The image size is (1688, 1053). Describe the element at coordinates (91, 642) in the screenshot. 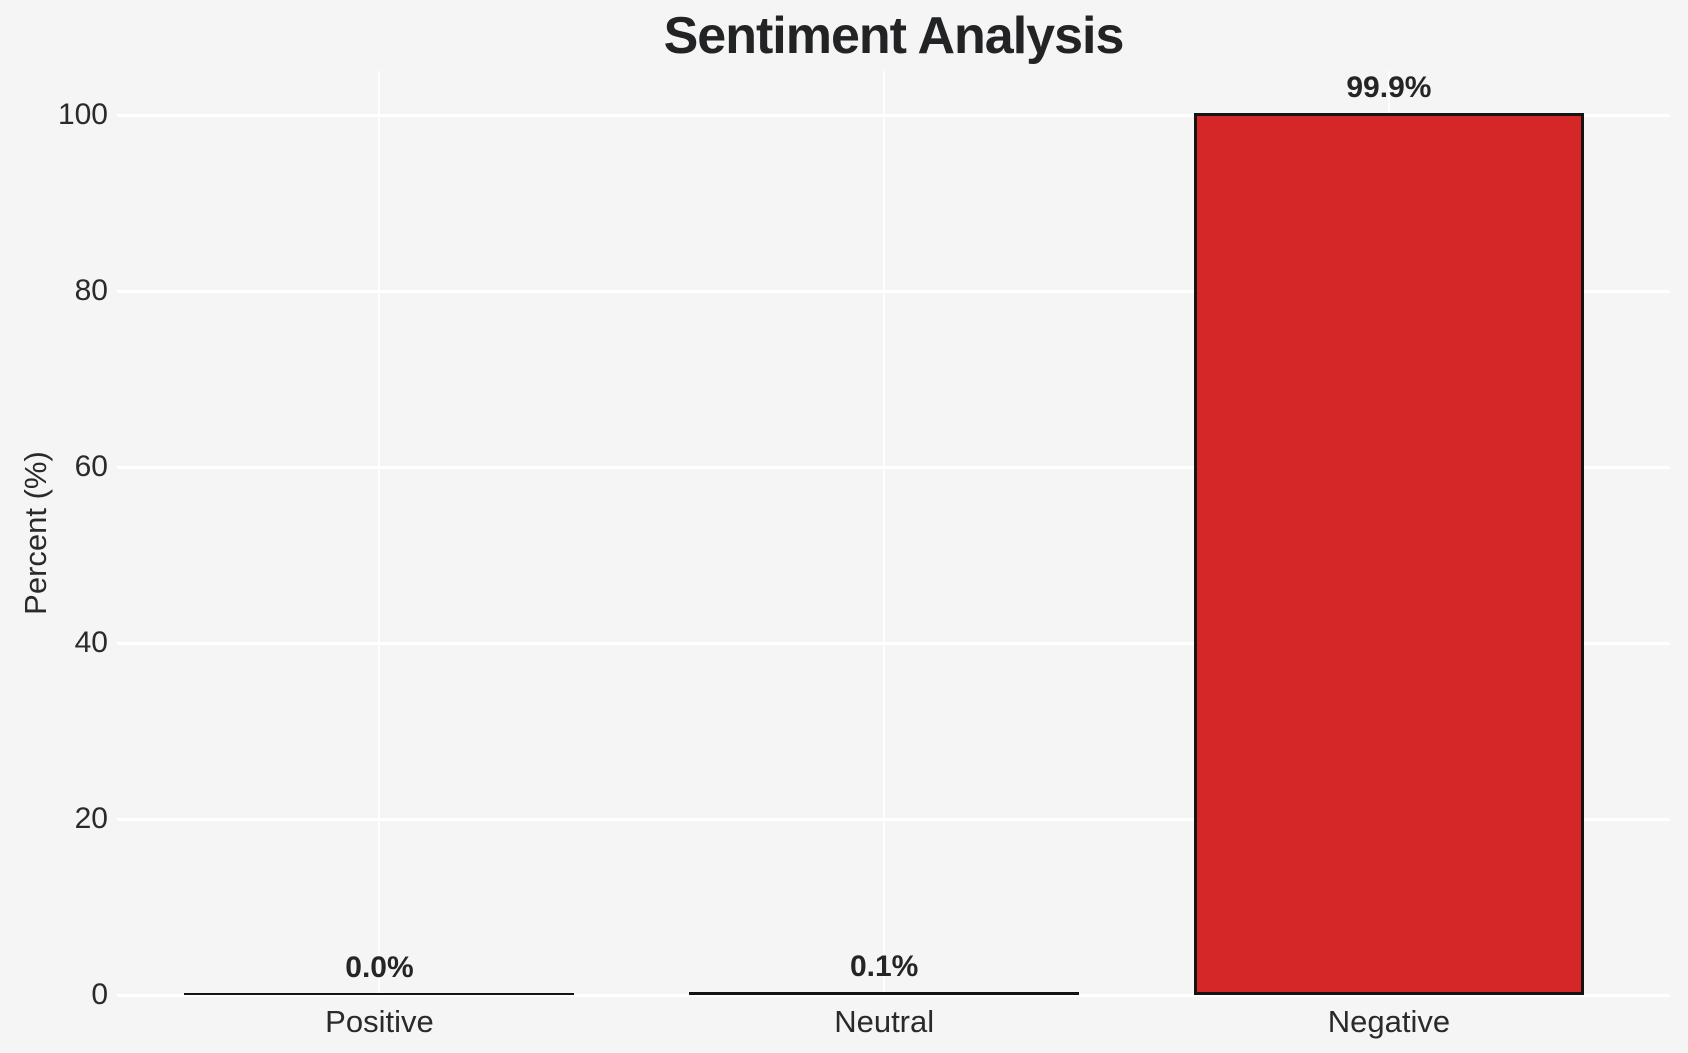

I see `y-tick-label: 40` at that location.